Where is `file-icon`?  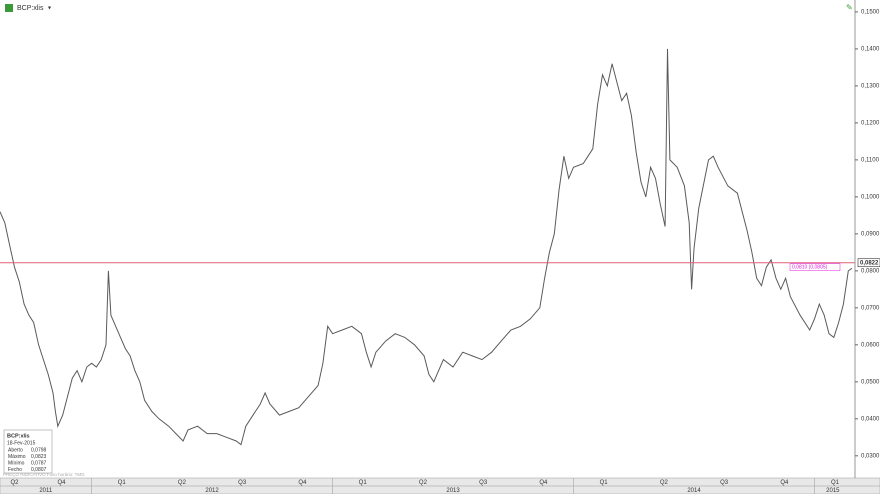 file-icon is located at coordinates (9, 8).